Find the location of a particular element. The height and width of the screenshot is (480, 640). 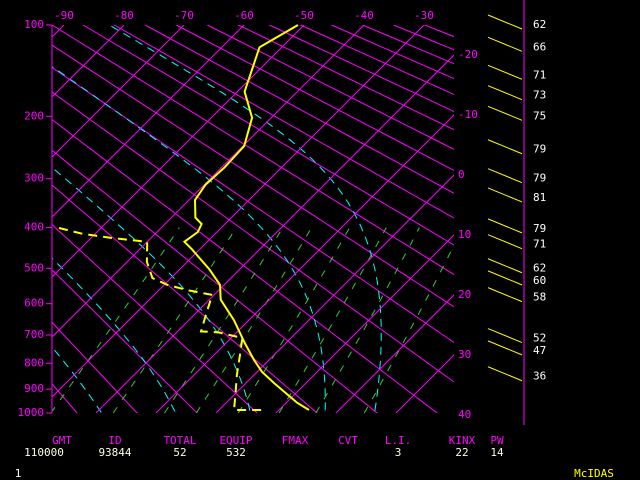

y-tick-label: 400 is located at coordinates (34, 227).